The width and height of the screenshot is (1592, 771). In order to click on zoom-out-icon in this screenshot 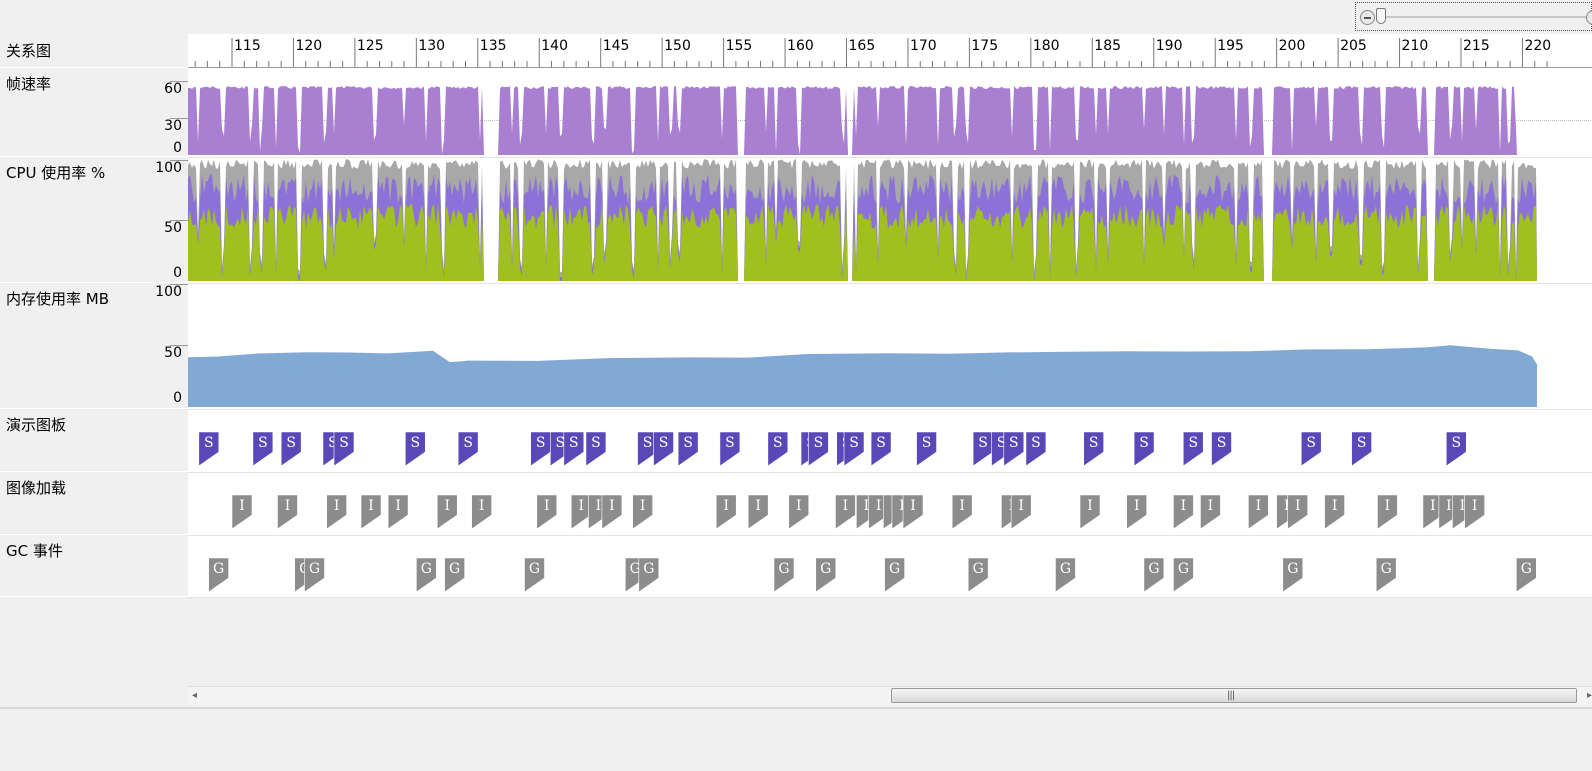, I will do `click(1367, 17)`.